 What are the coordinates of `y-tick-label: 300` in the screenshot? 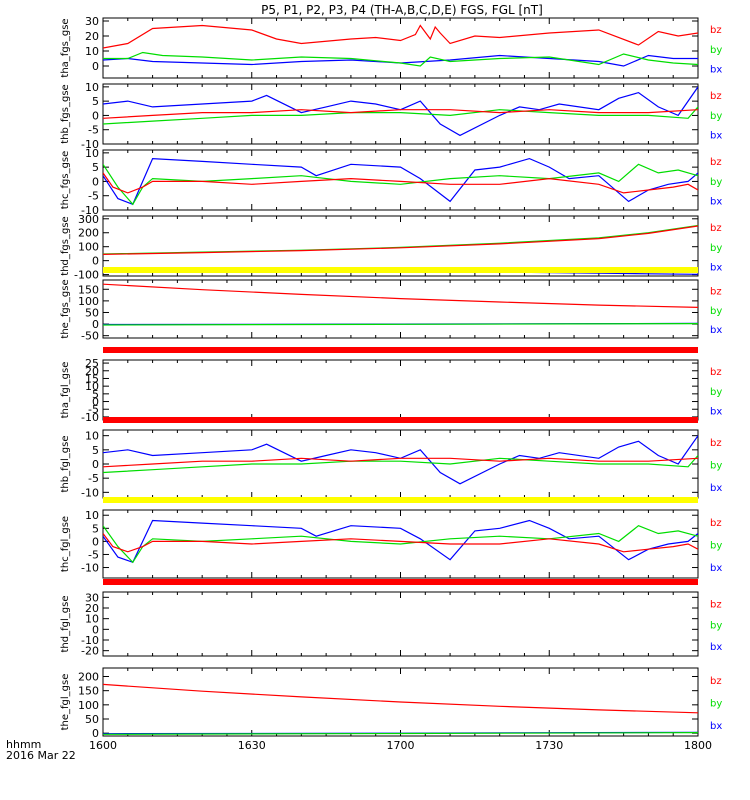 It's located at (88, 219).